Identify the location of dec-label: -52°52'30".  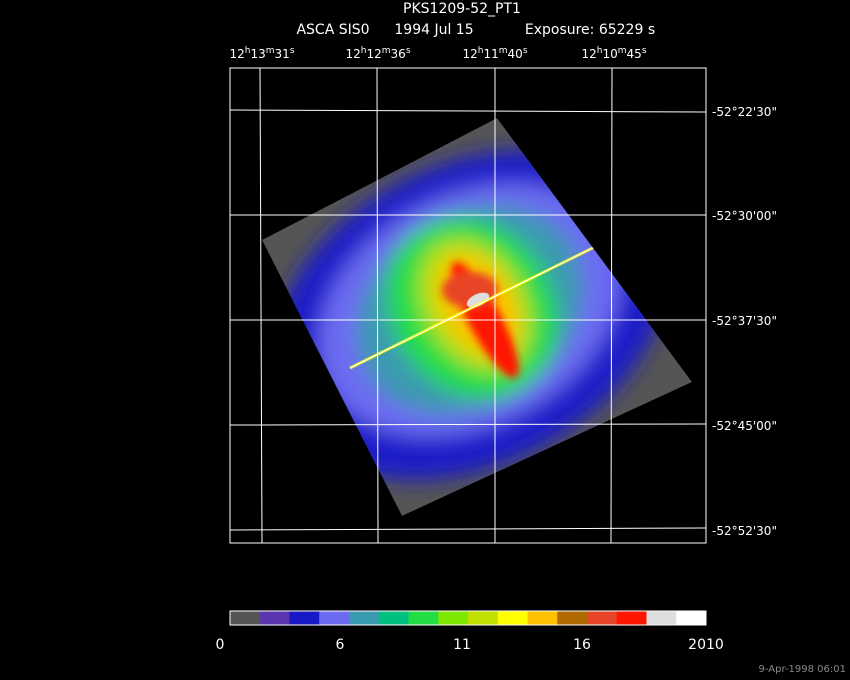
(744, 531).